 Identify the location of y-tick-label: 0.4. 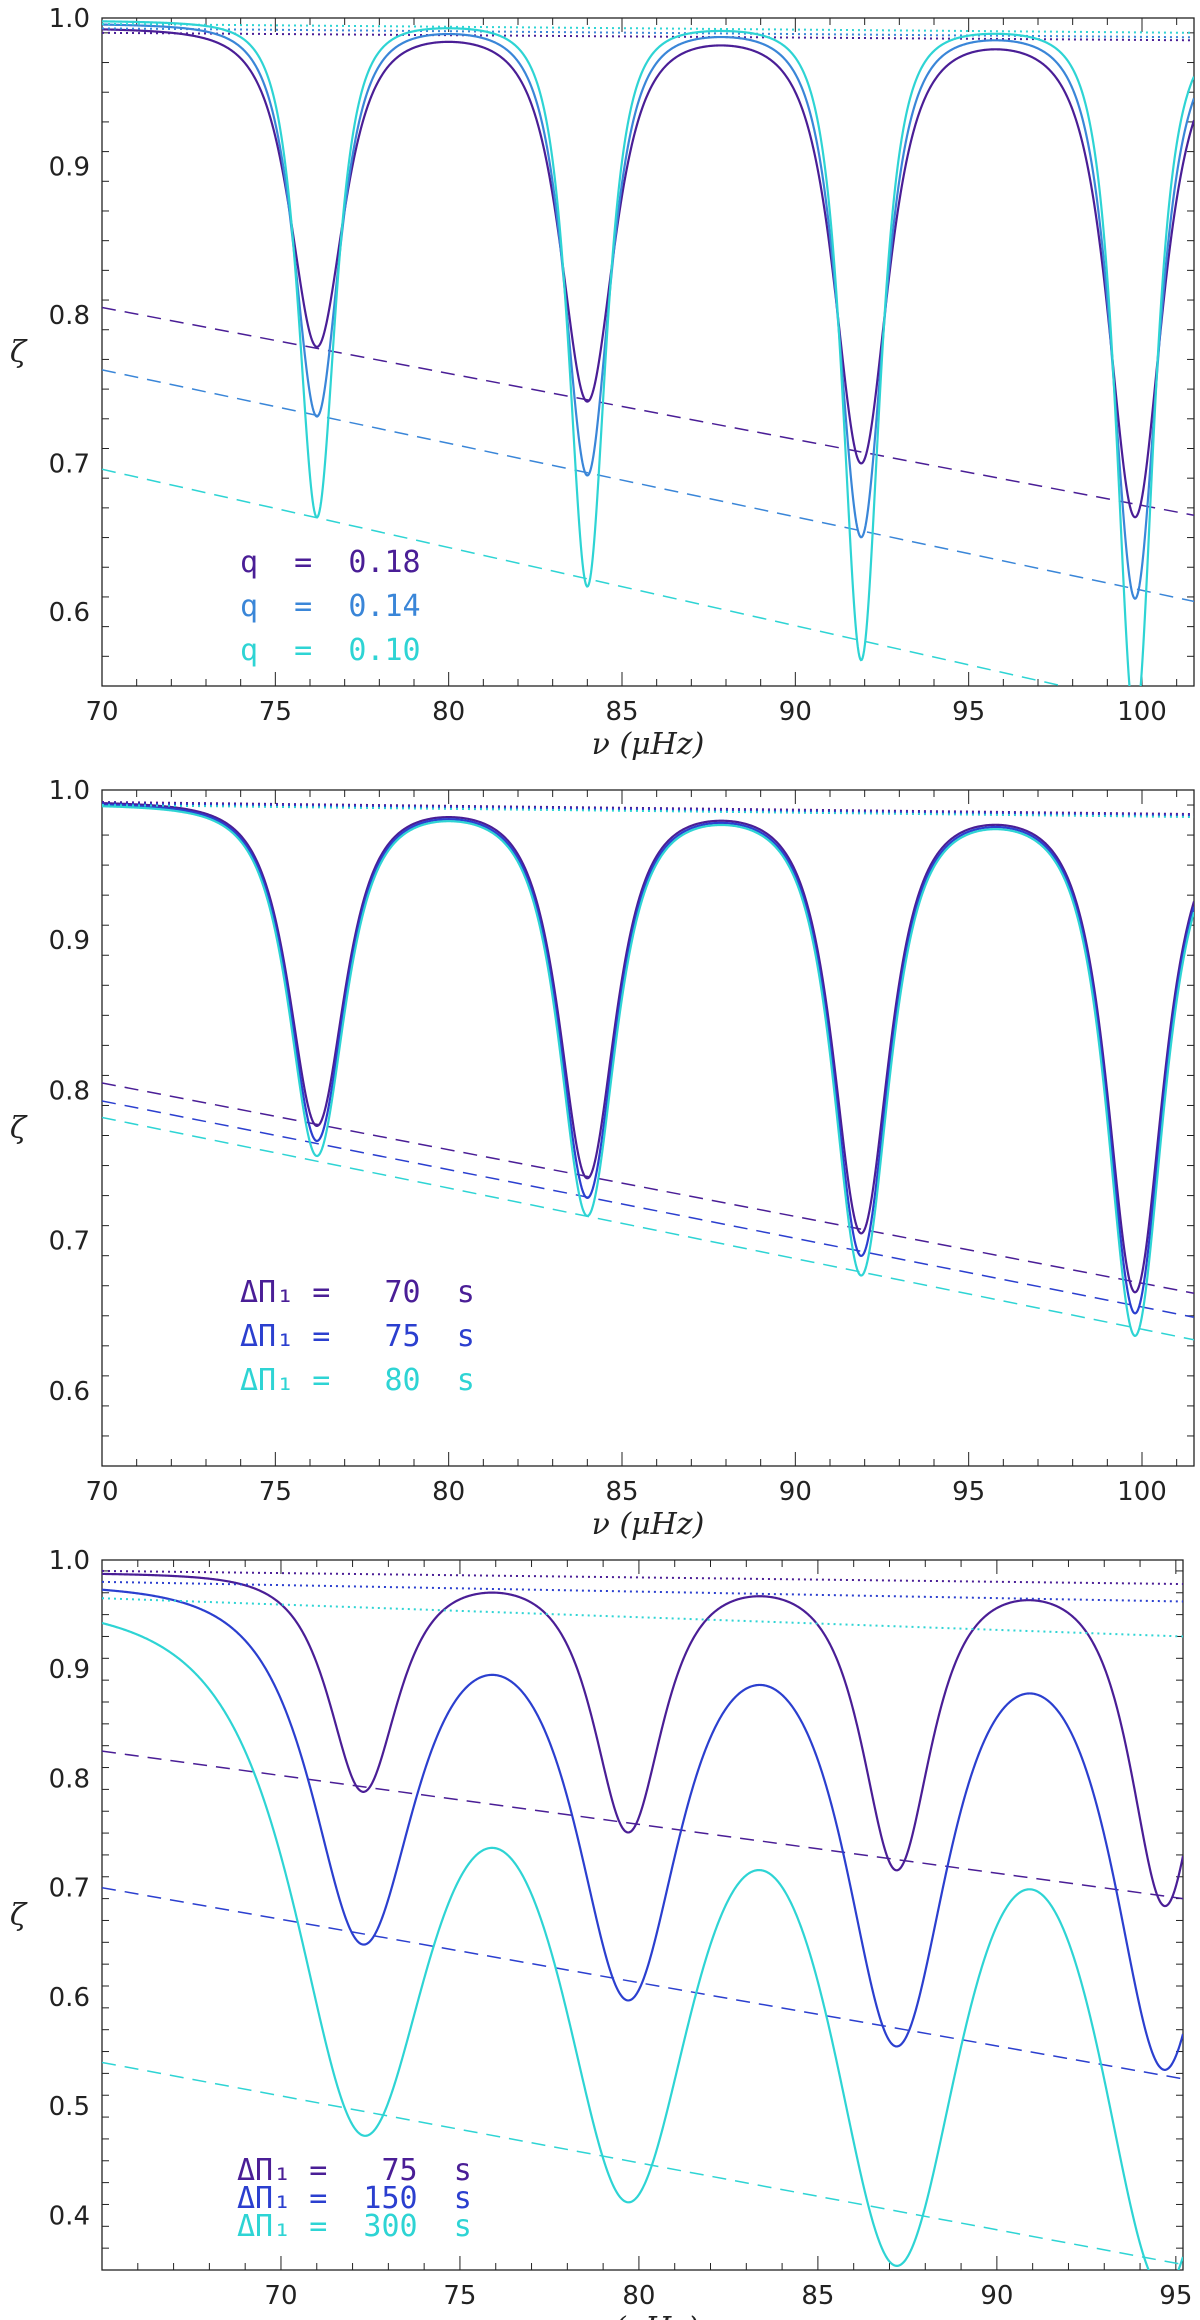
(69, 2216).